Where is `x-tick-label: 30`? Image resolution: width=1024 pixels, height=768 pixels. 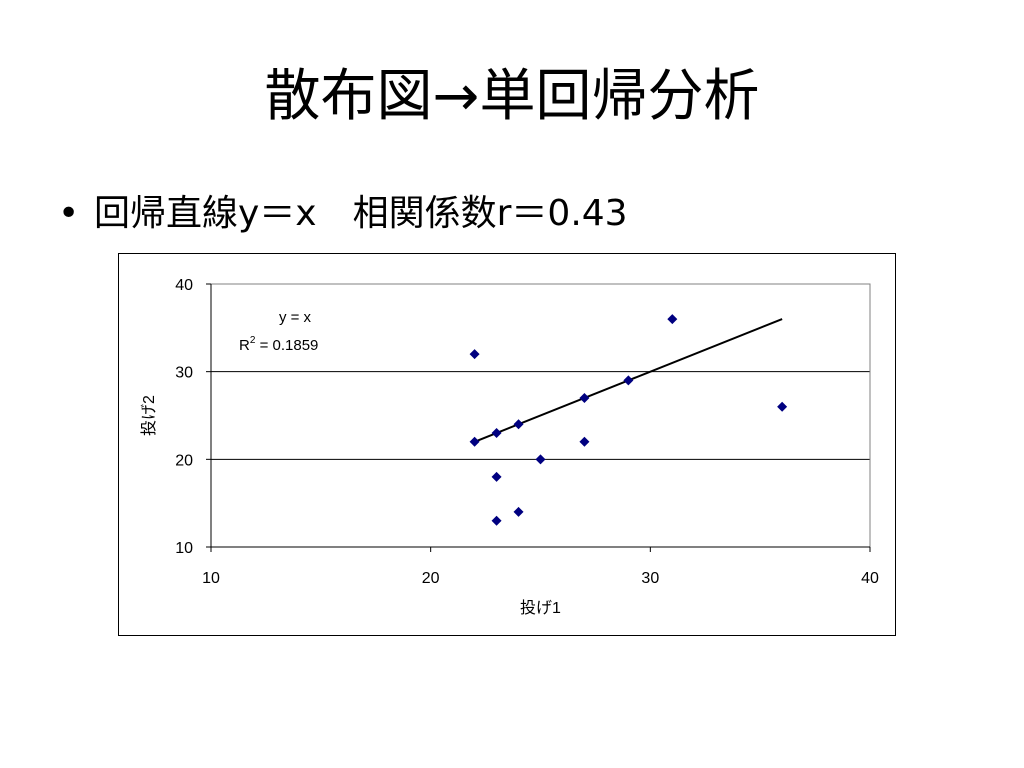 x-tick-label: 30 is located at coordinates (650, 578).